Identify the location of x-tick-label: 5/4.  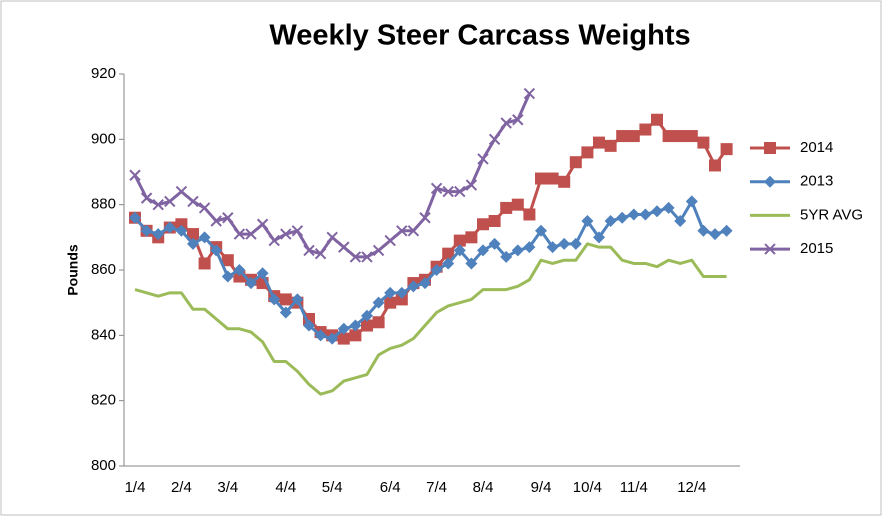
(332, 487).